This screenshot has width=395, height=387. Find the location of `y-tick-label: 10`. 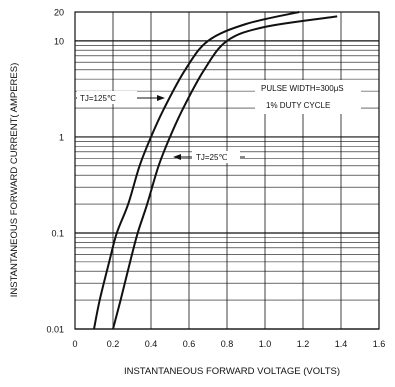

y-tick-label: 10 is located at coordinates (59, 41).